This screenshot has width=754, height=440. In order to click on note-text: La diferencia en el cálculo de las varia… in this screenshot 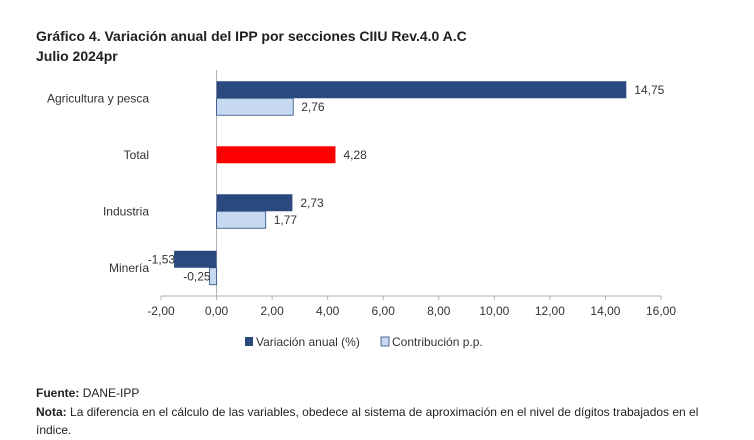, I will do `click(367, 421)`.